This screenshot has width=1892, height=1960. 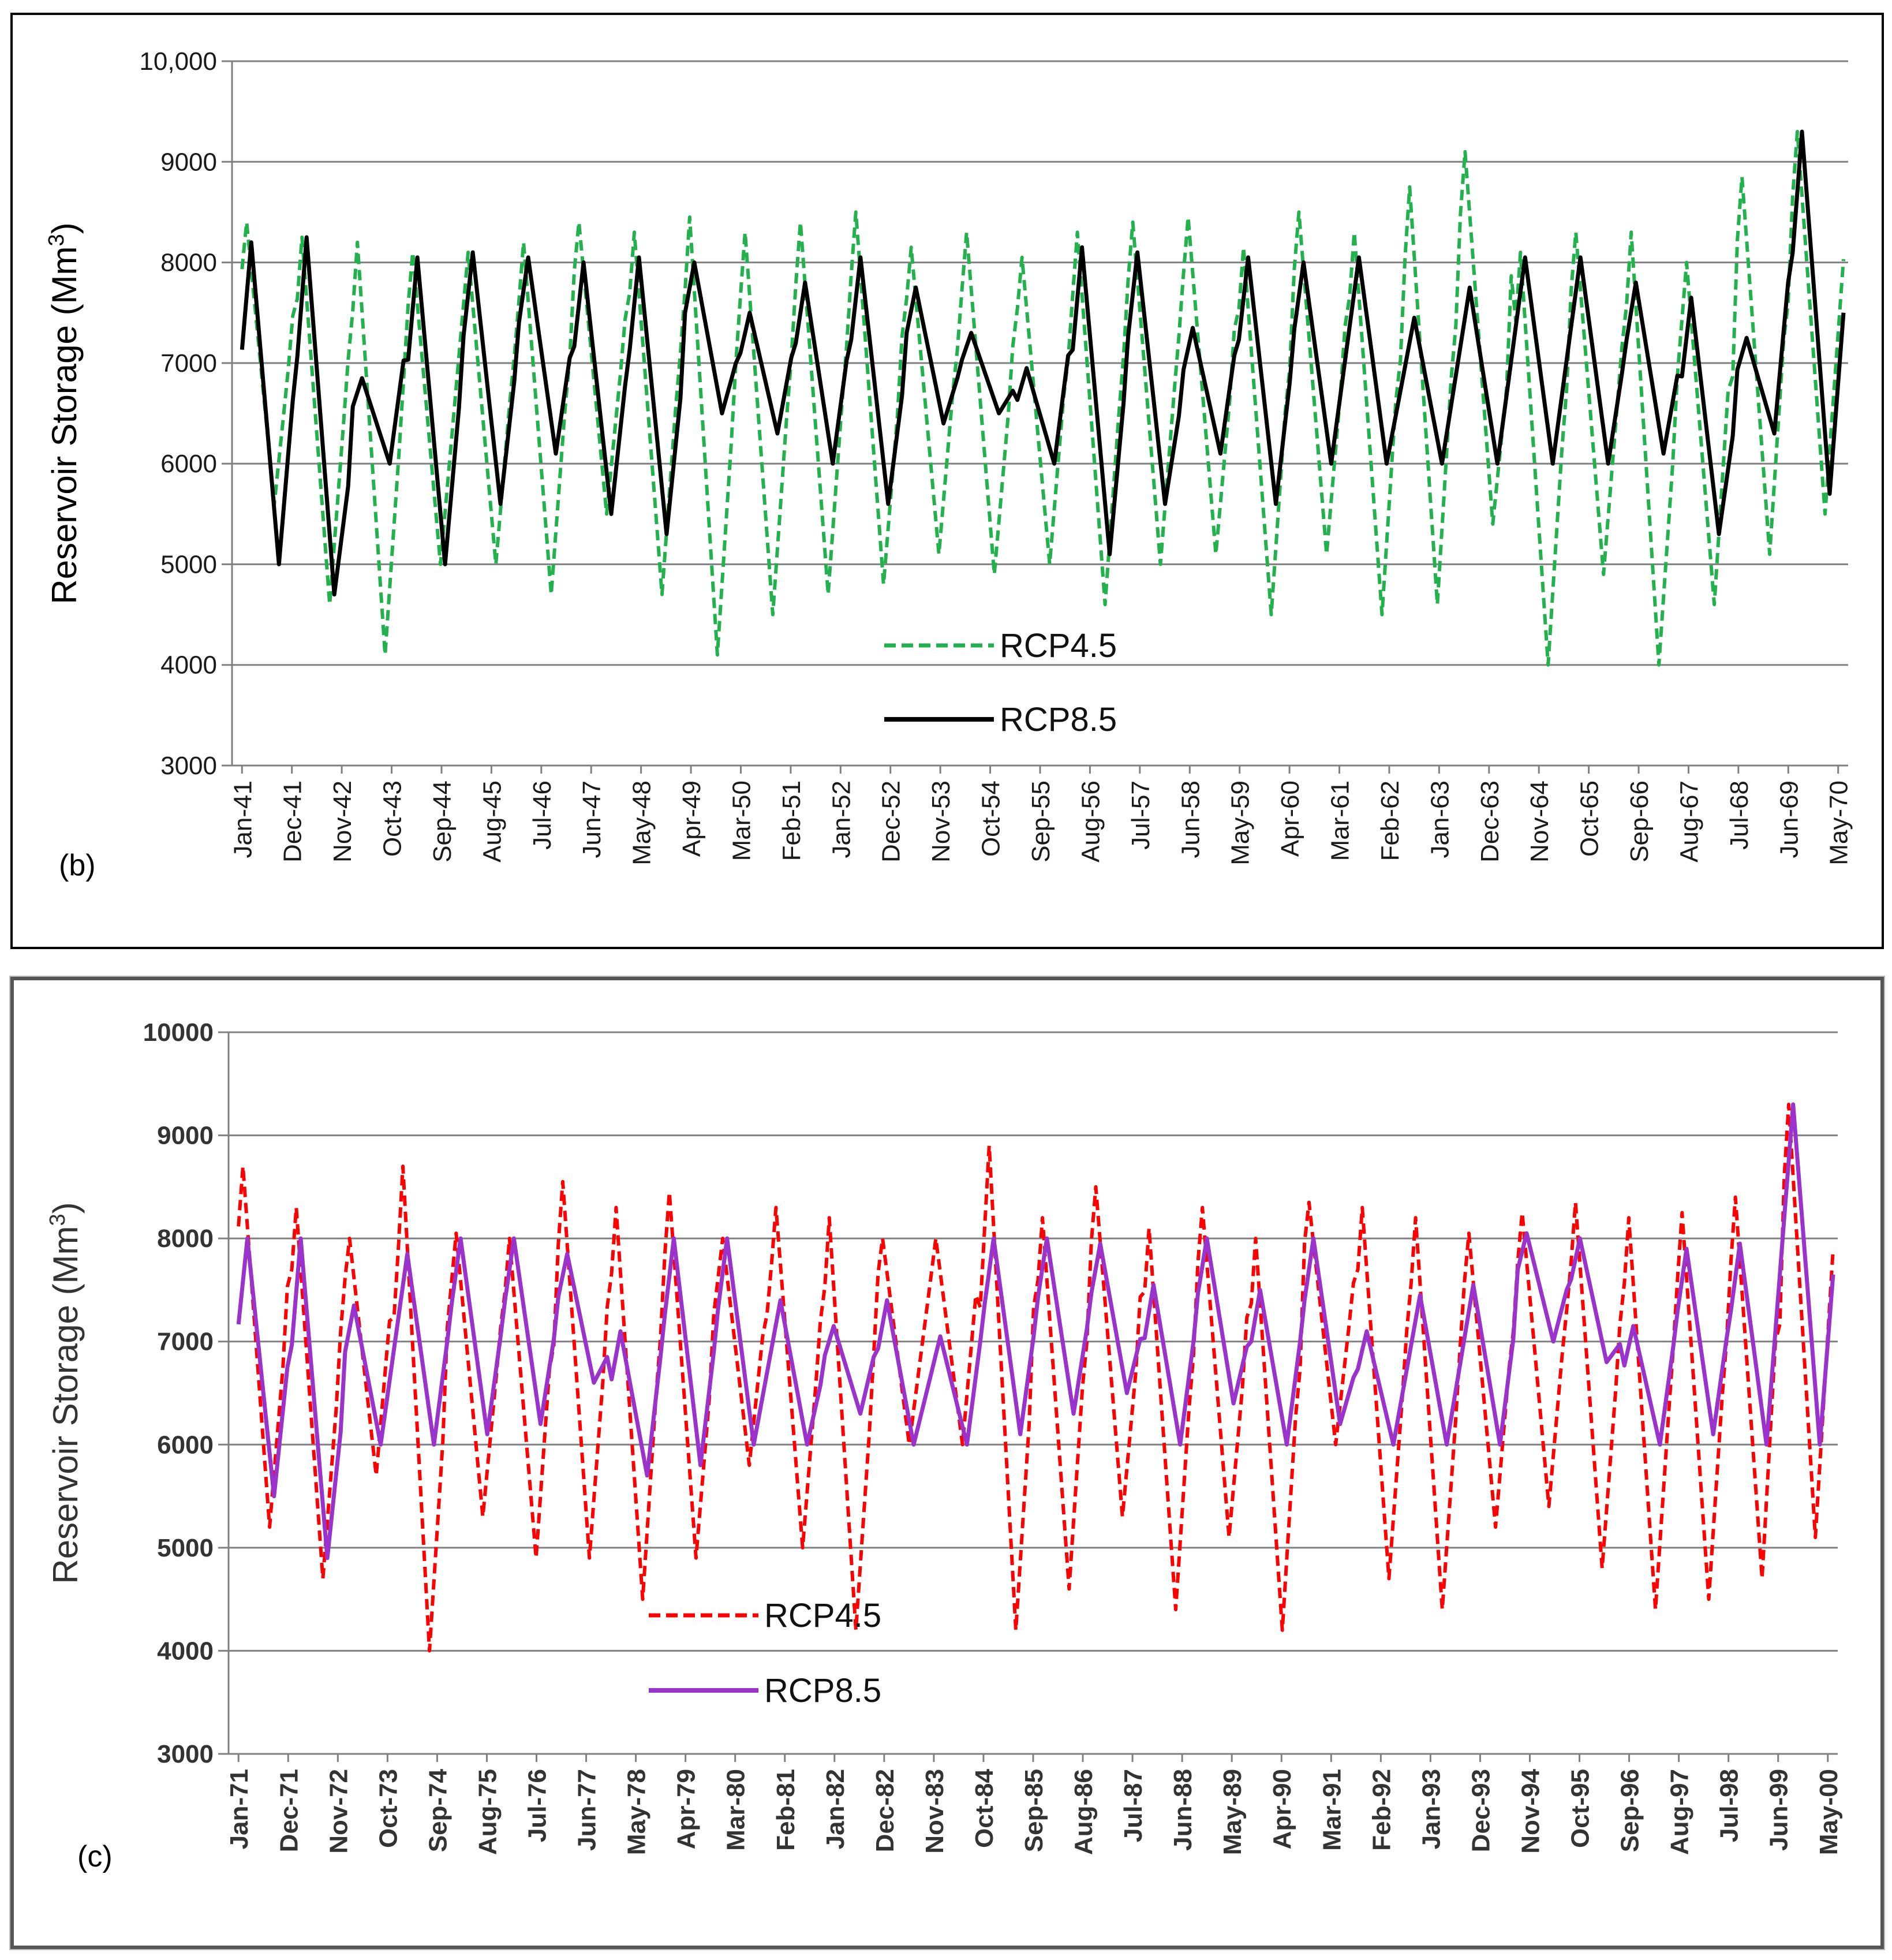 What do you see at coordinates (637, 1812) in the screenshot?
I see `chart-c-xtick-label: May-78` at bounding box center [637, 1812].